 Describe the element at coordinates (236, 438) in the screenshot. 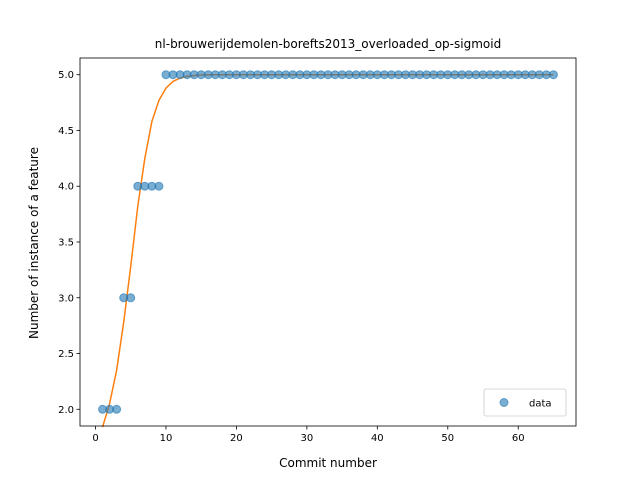

I see `x-tick-label: 20` at that location.